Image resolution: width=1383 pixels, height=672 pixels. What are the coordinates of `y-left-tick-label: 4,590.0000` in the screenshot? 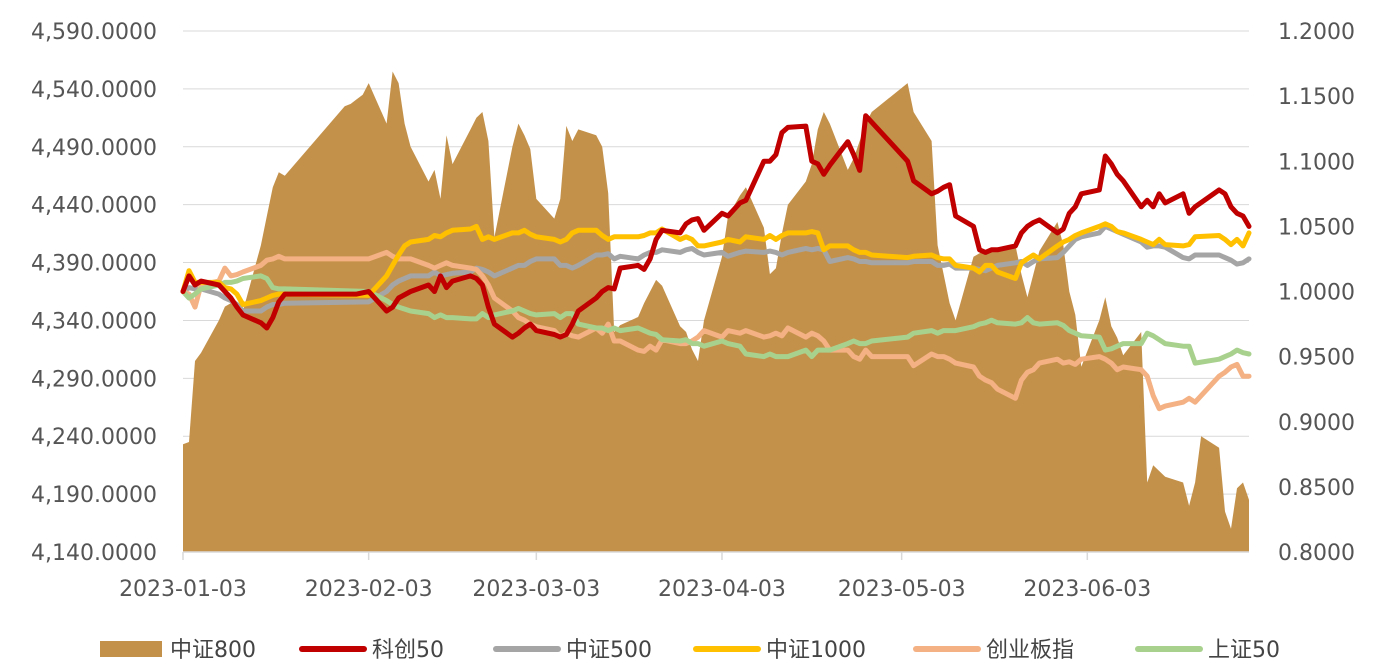 It's located at (94, 32).